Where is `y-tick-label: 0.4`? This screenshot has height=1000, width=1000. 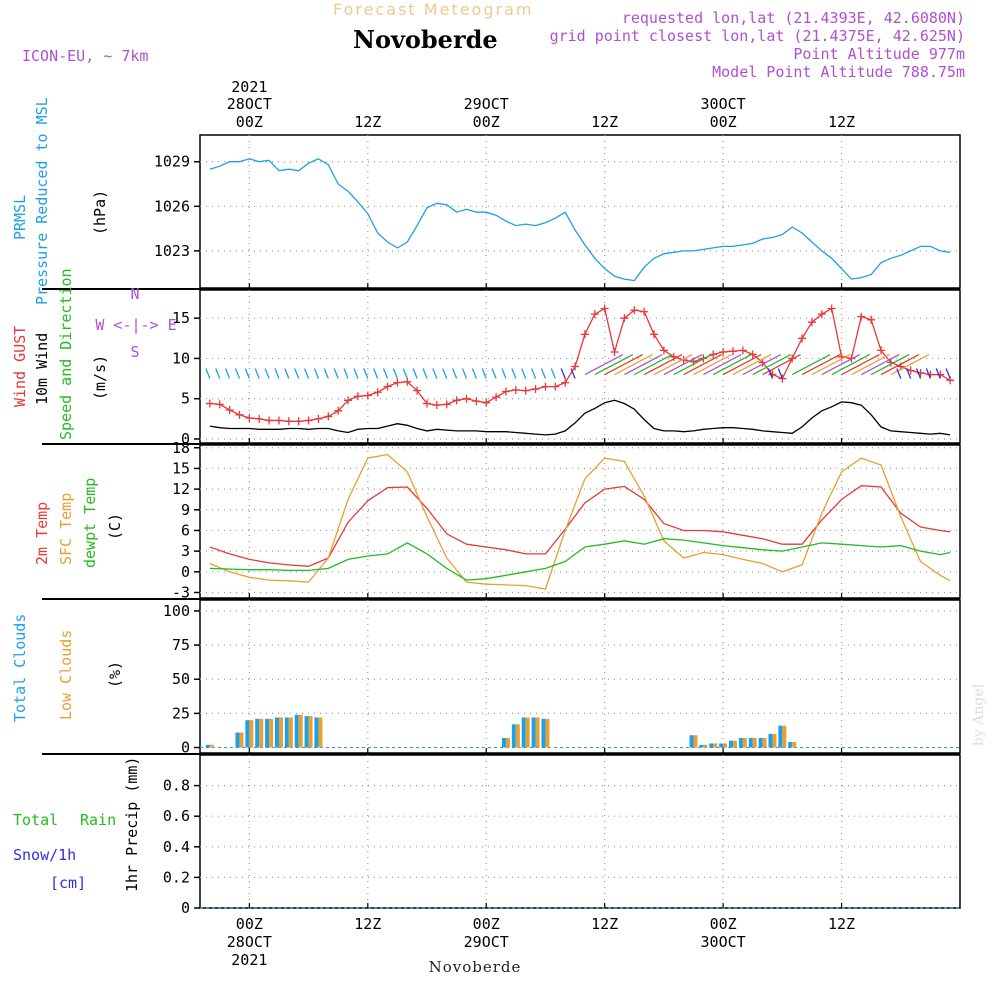
y-tick-label: 0.4 is located at coordinates (176, 847).